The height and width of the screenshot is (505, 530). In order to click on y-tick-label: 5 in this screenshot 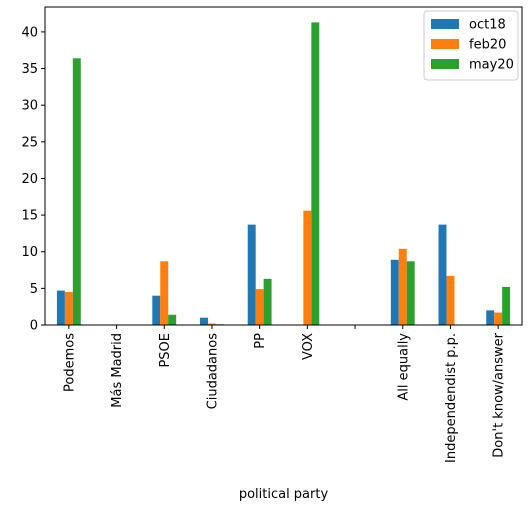, I will do `click(34, 289)`.